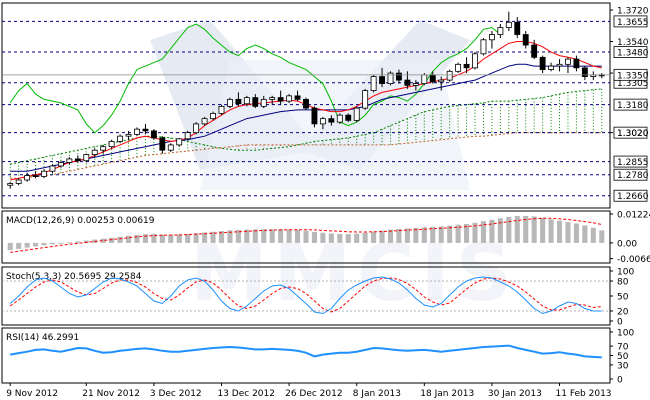 This screenshot has height=400, width=650. What do you see at coordinates (625, 273) in the screenshot?
I see `stoch-y-tick-label: 100` at bounding box center [625, 273].